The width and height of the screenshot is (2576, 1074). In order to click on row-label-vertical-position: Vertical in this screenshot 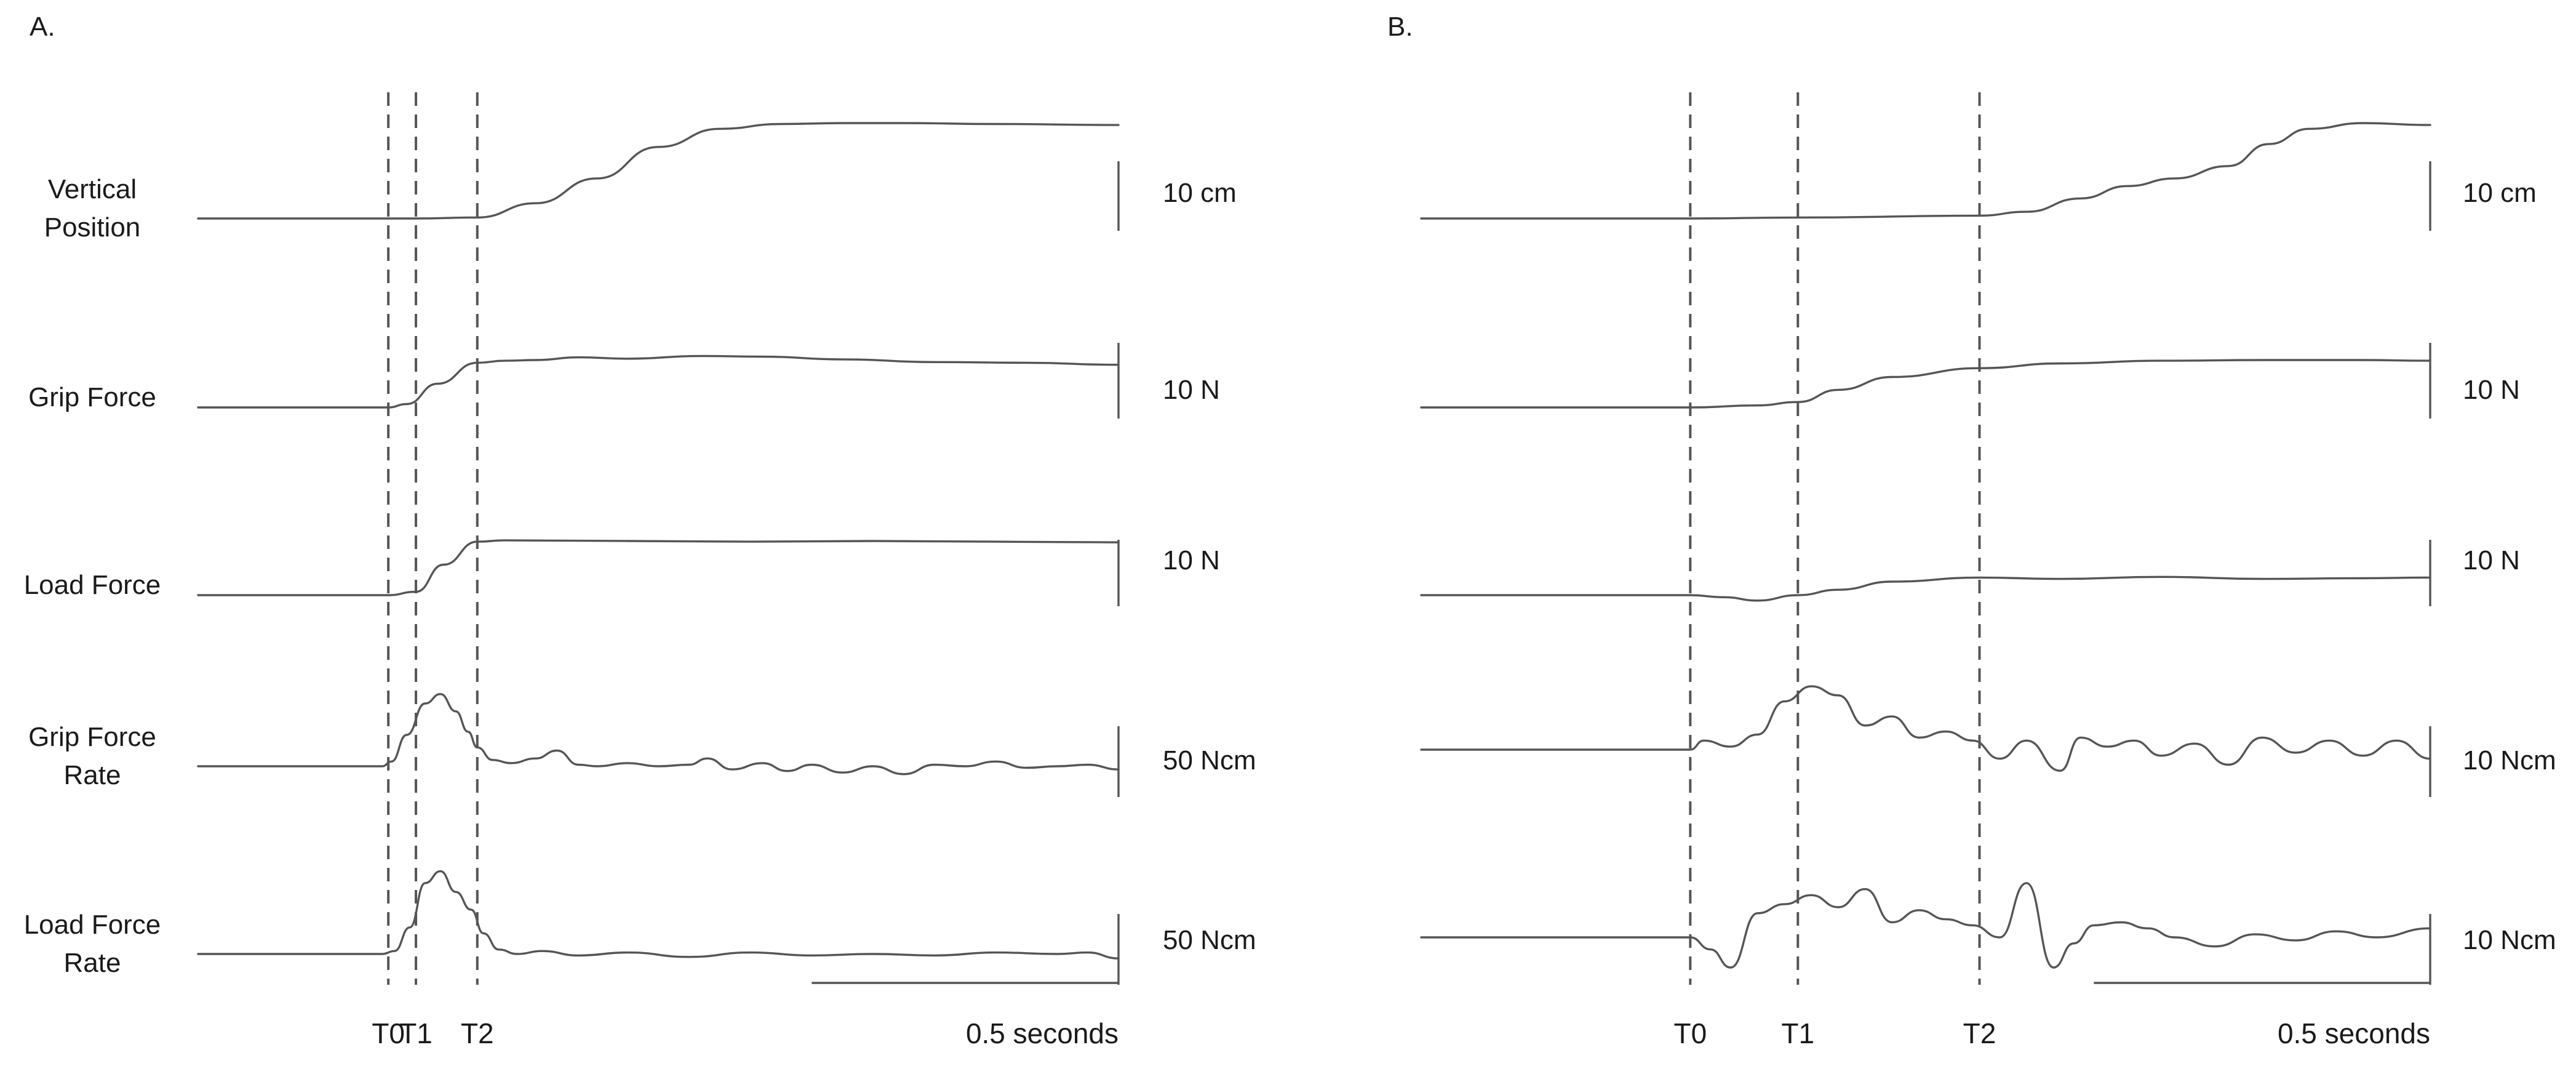, I will do `click(92, 189)`.